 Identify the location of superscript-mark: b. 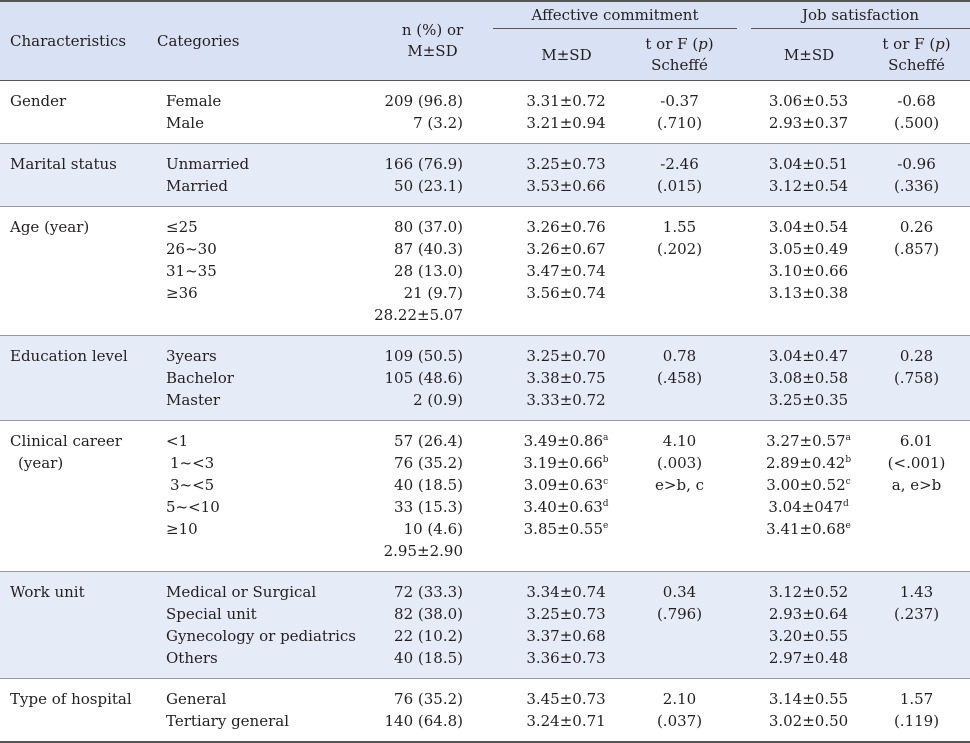
(848, 460).